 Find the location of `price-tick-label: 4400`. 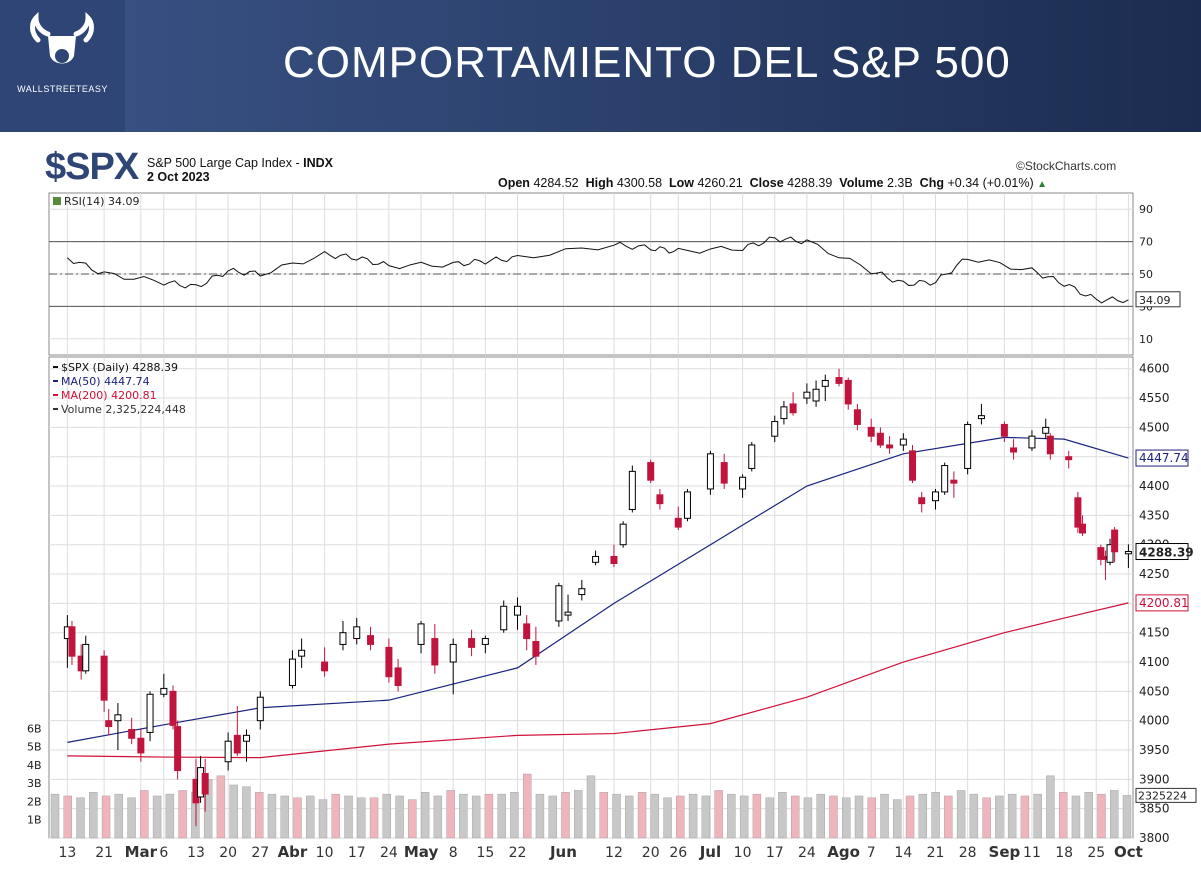

price-tick-label: 4400 is located at coordinates (1154, 486).